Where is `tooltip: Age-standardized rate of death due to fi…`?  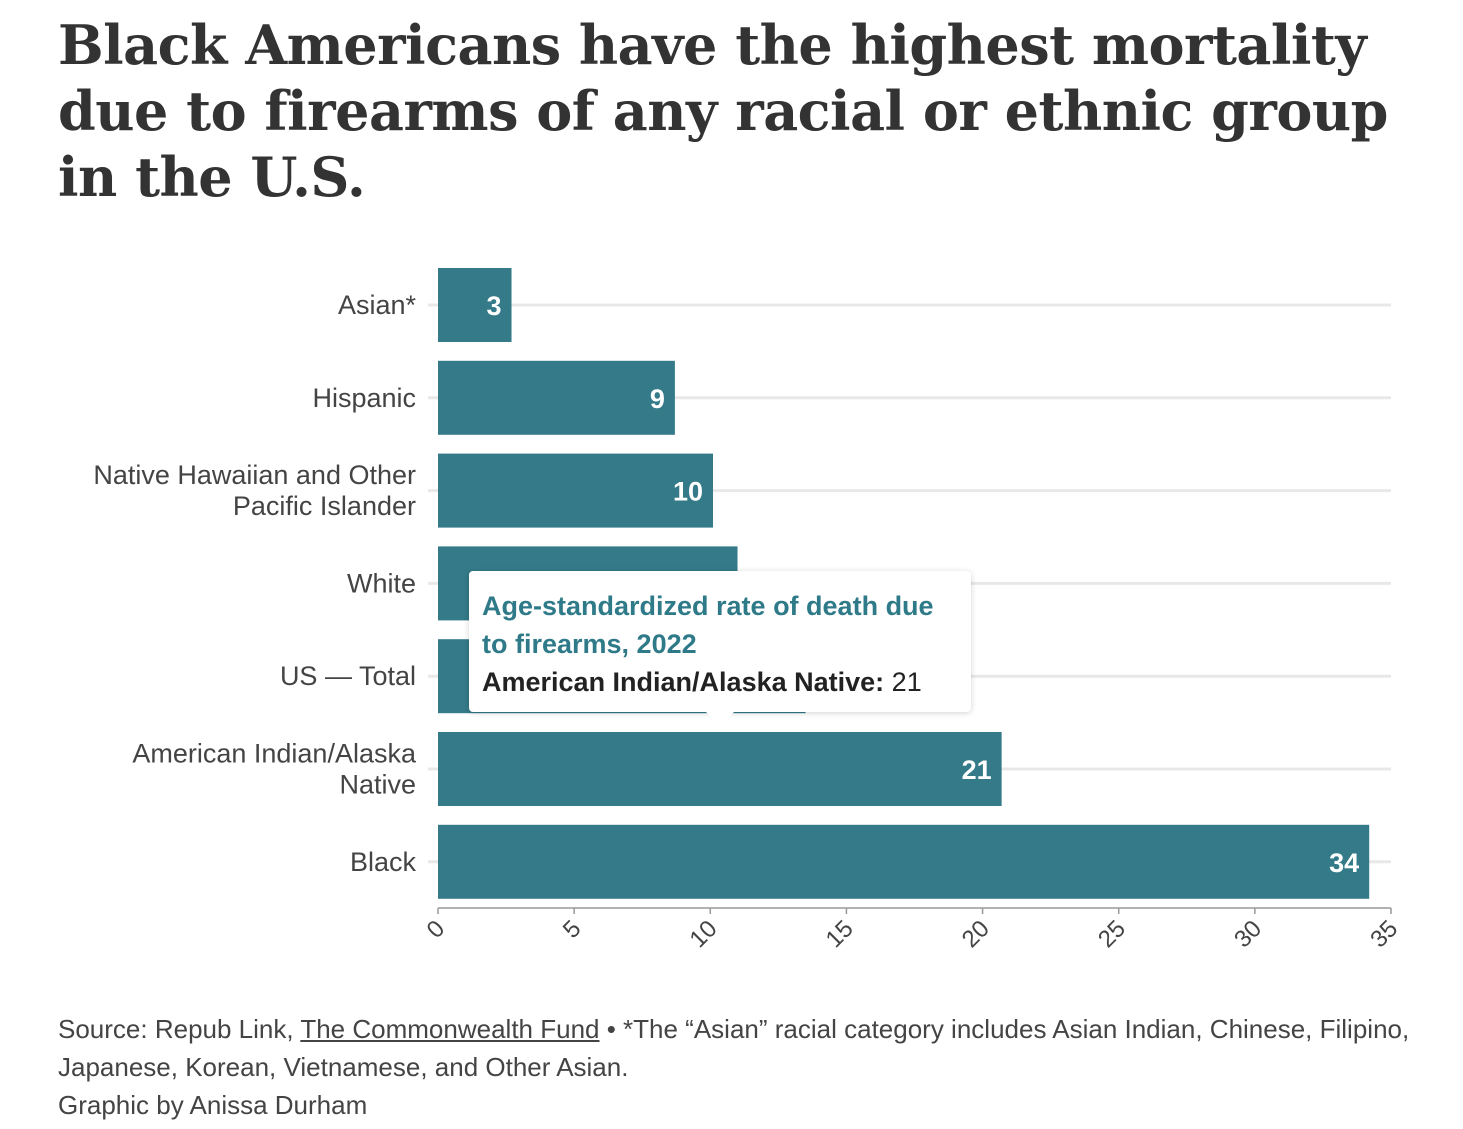
tooltip: Age-standardized rate of death due to fi… is located at coordinates (720, 648).